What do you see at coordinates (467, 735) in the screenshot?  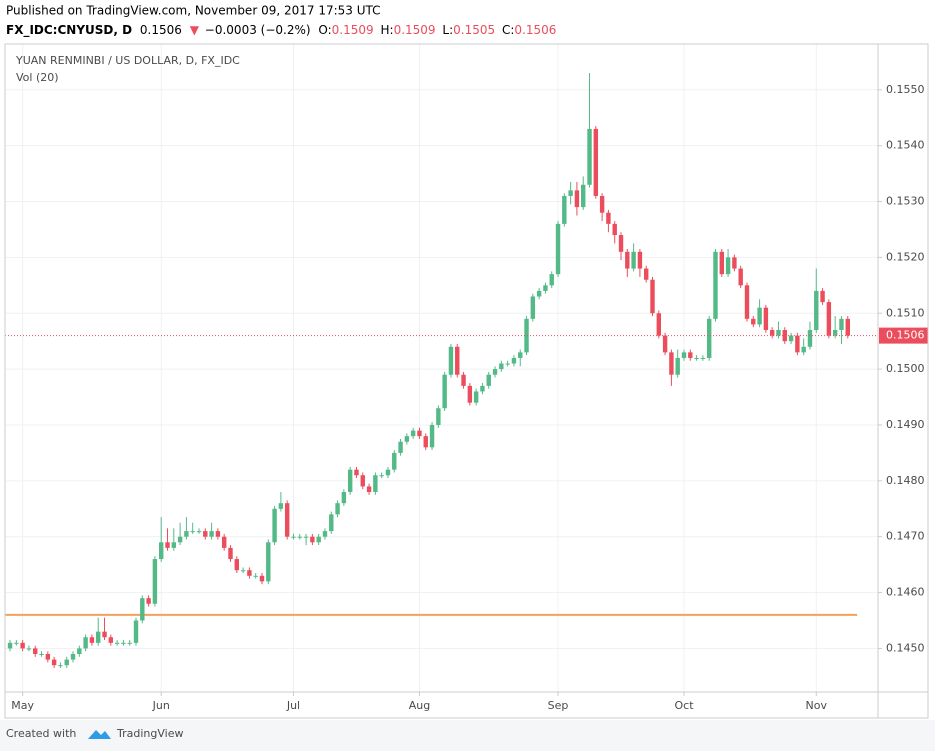 I see `footer` at bounding box center [467, 735].